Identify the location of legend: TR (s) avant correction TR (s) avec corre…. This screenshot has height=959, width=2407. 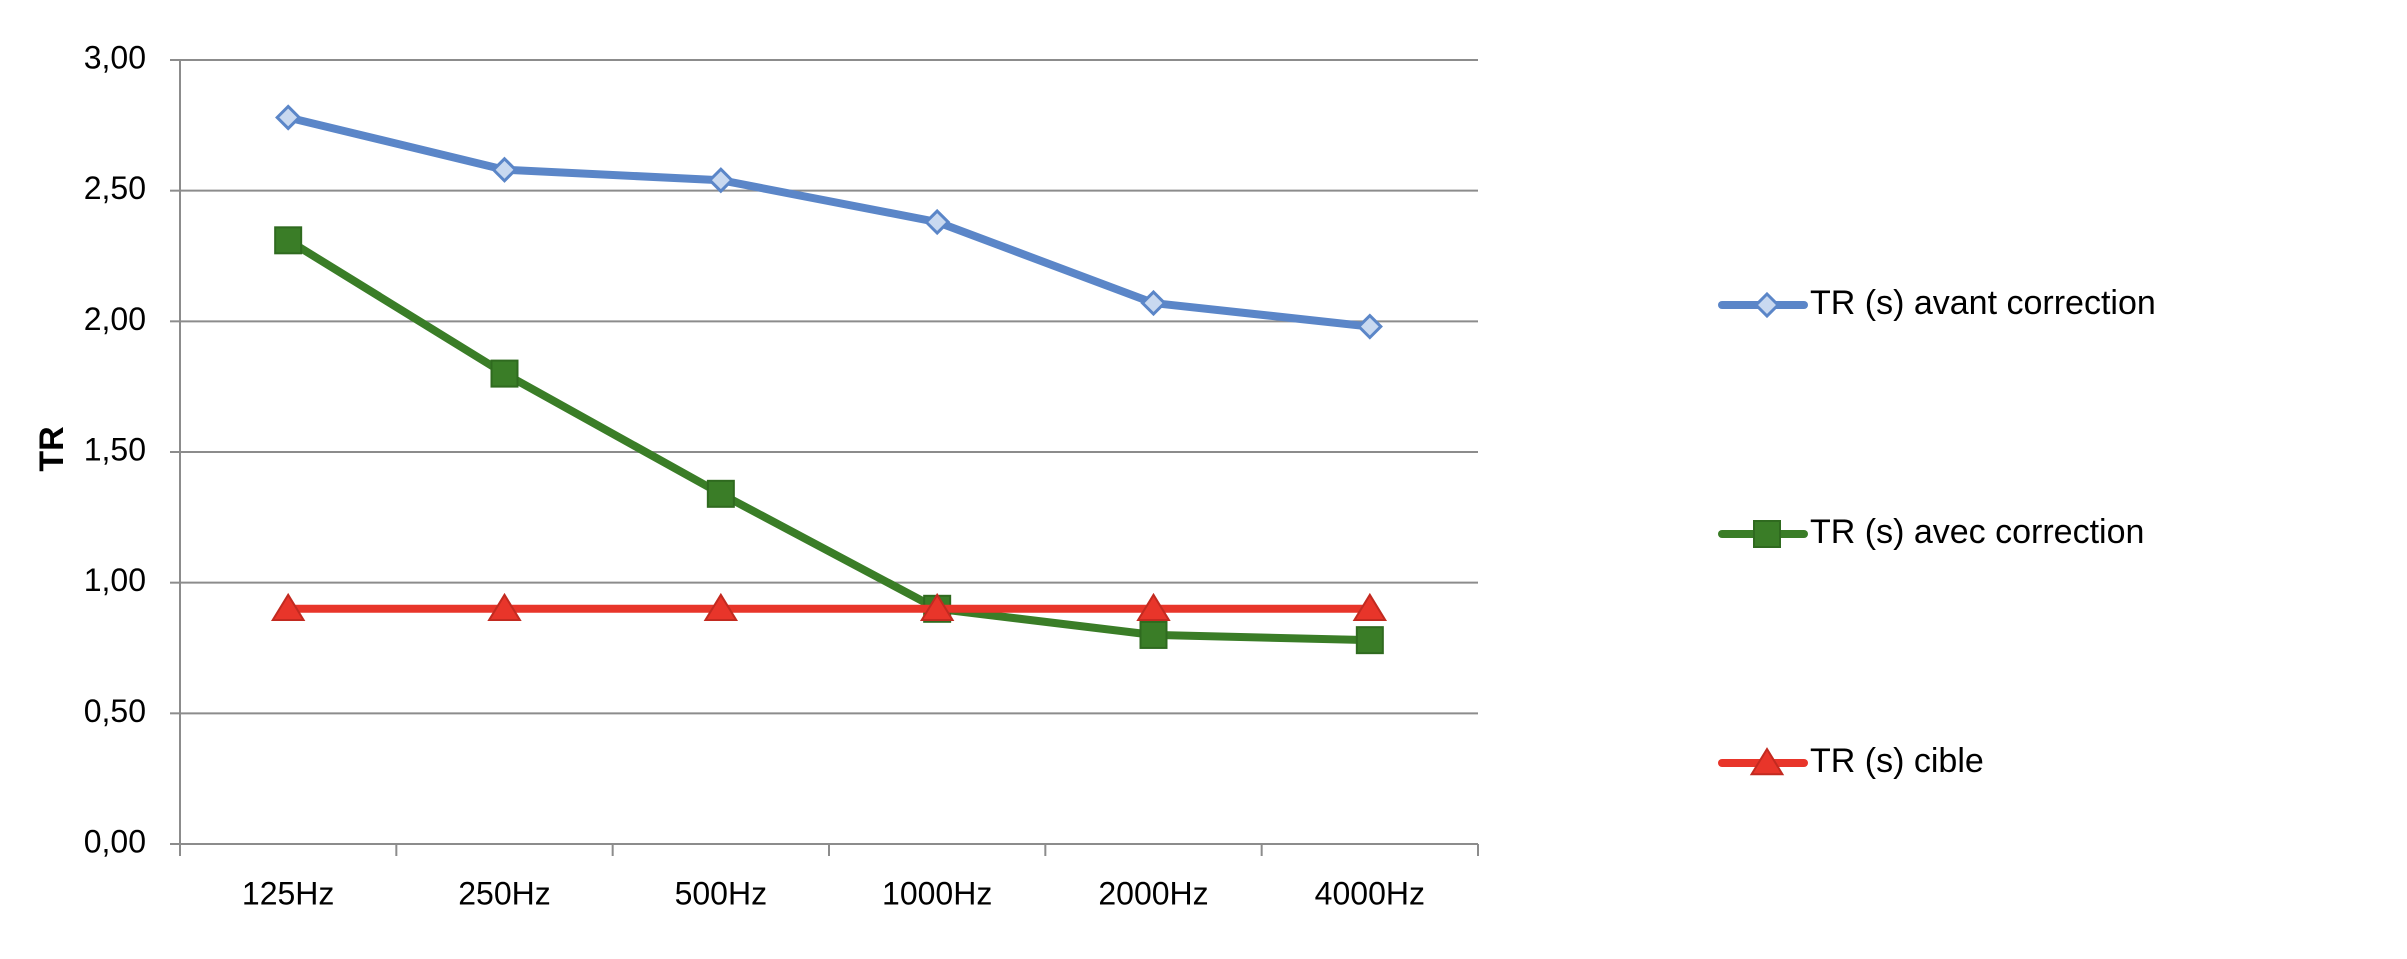
(1937, 532).